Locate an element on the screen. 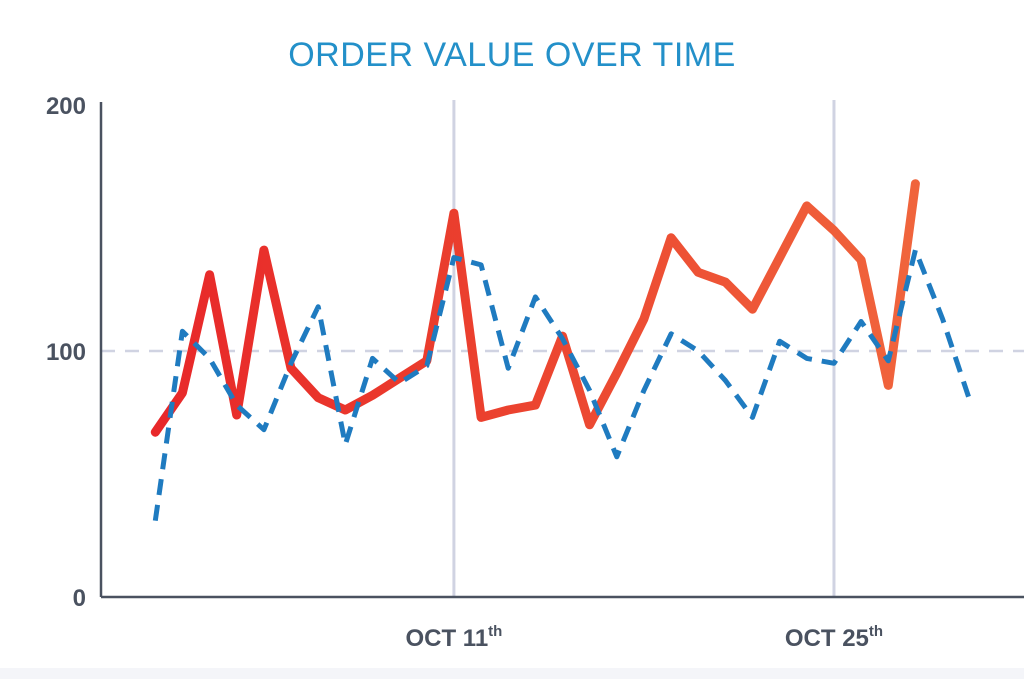 This screenshot has height=679, width=1024. y-tick-label: 200 is located at coordinates (66, 106).